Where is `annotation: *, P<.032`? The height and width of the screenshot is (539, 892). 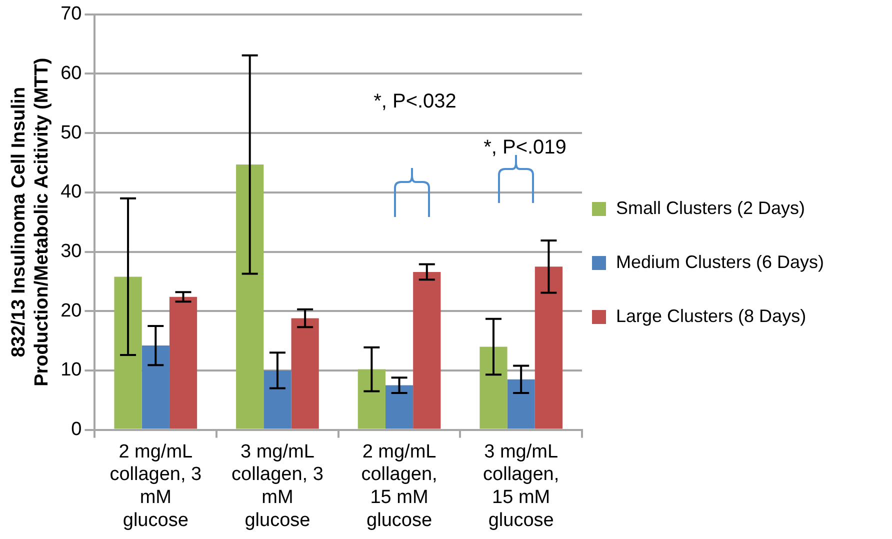 annotation: *, P<.032 is located at coordinates (415, 101).